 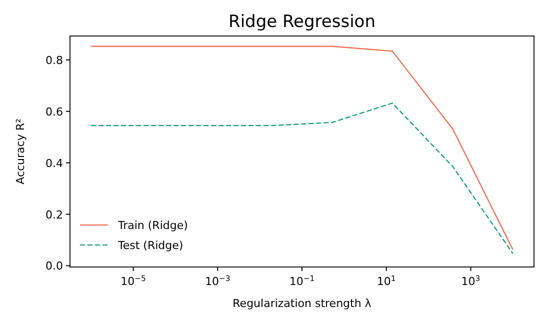 I want to click on x-axis-title: Regularization strength λ, so click(x=302, y=303).